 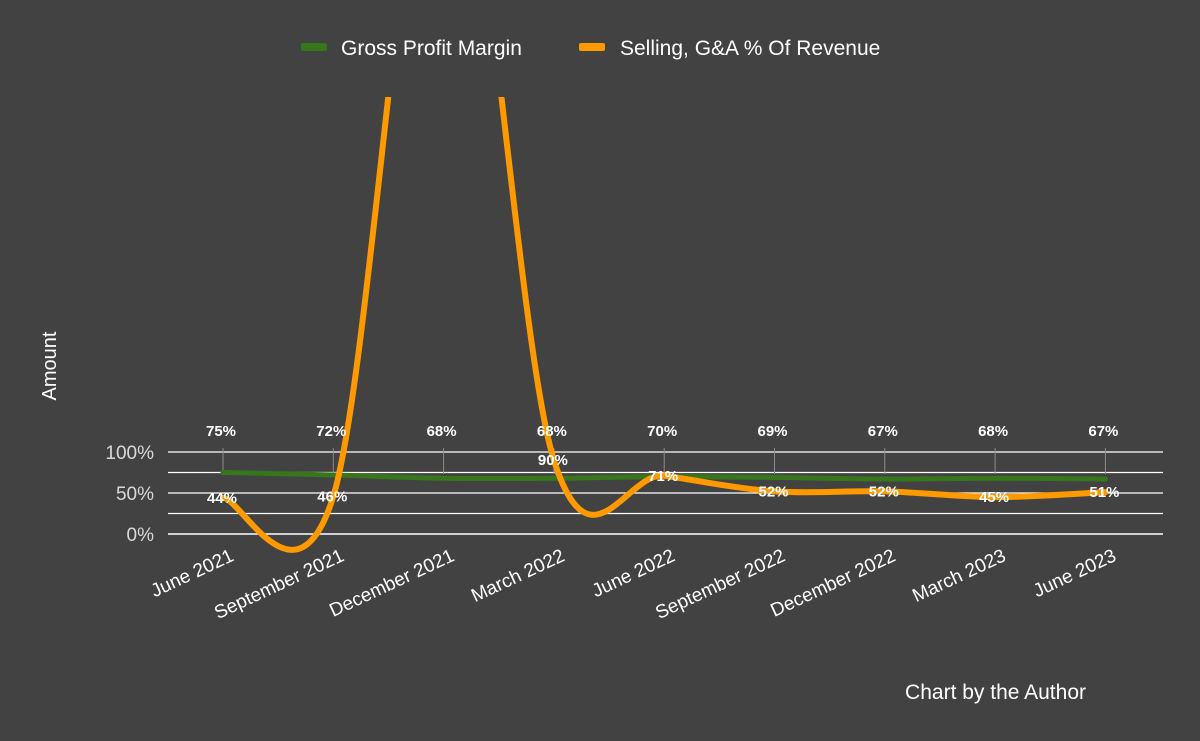 I want to click on y-tick-label: 100%, so click(x=129, y=453).